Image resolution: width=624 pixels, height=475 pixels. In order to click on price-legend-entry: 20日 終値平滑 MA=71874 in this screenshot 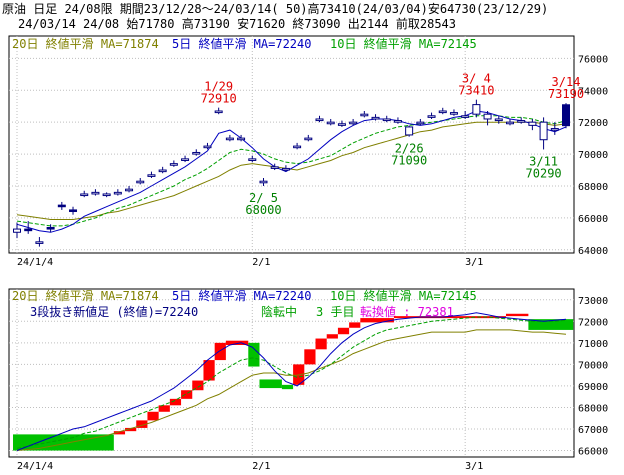, I will do `click(85, 43)`.